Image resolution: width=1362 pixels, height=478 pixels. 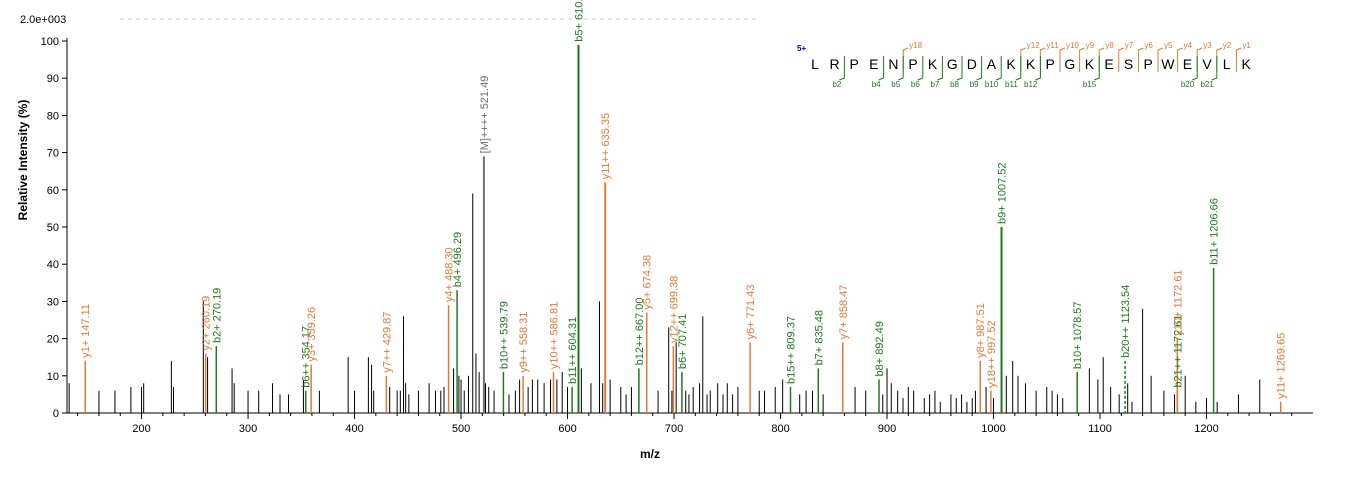 What do you see at coordinates (880, 348) in the screenshot?
I see `peak-label: b8+ 892.49` at bounding box center [880, 348].